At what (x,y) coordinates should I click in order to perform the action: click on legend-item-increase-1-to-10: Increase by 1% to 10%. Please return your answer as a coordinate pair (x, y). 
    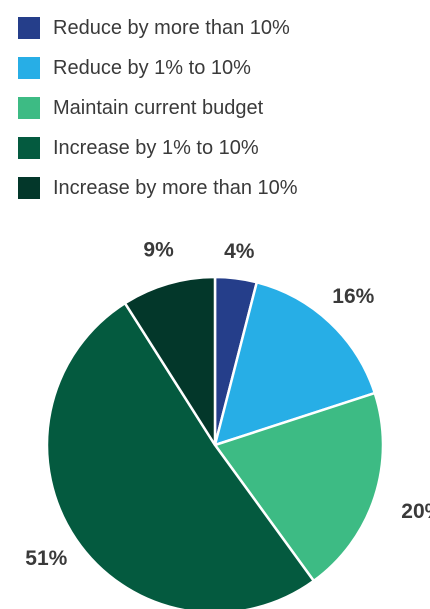
    Looking at the image, I should click on (218, 148).